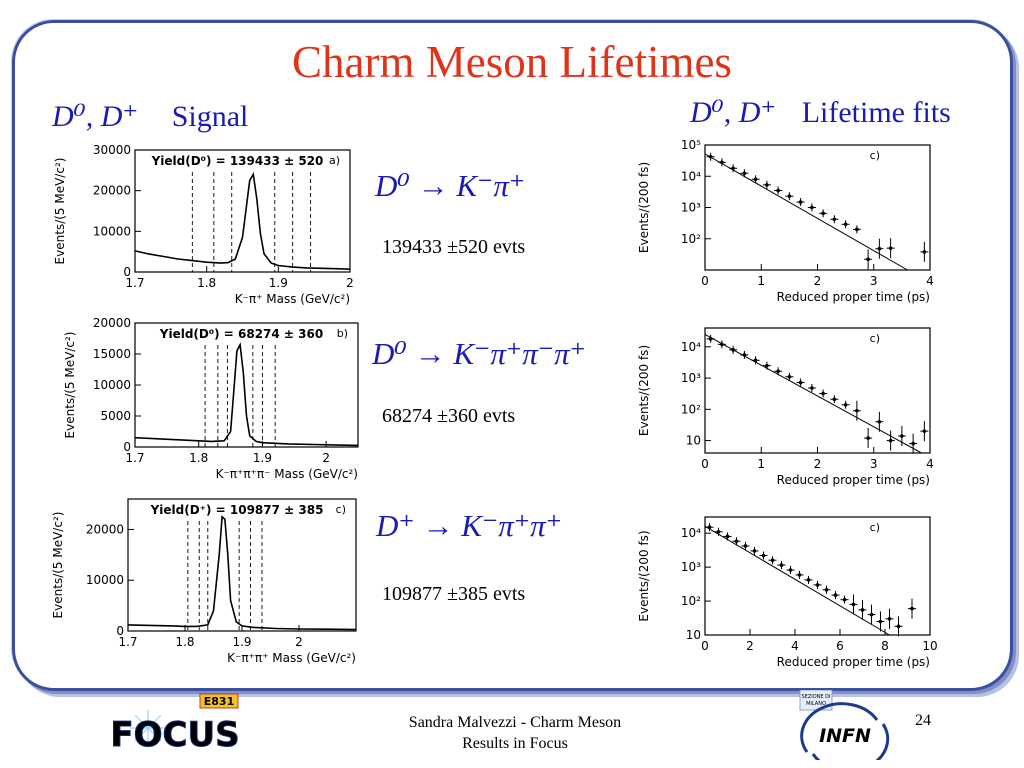  I want to click on x-tick-label: 6, so click(840, 646).